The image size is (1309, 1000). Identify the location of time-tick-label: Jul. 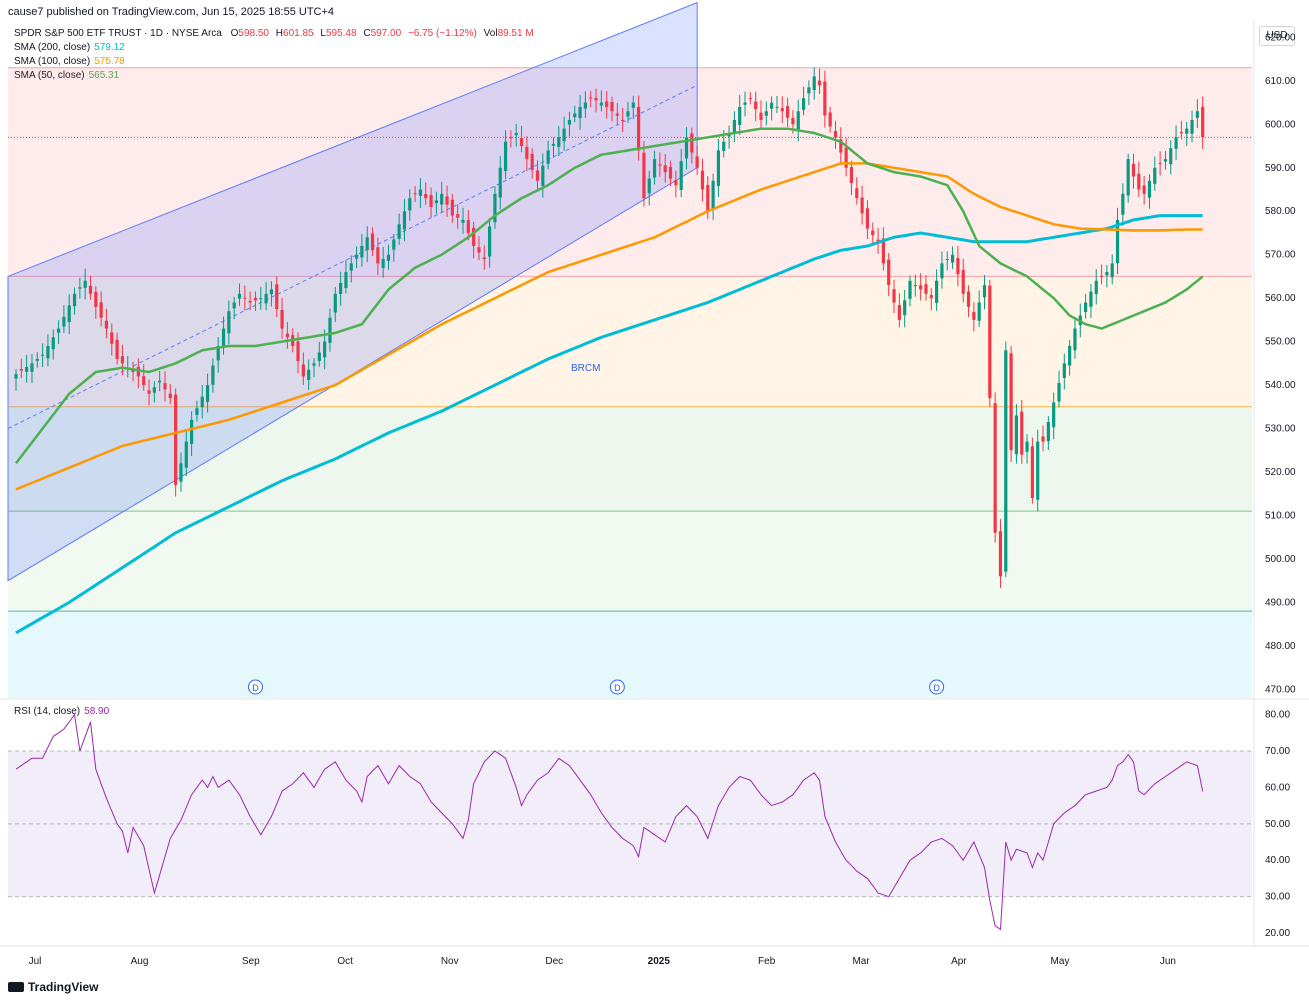
(35, 961).